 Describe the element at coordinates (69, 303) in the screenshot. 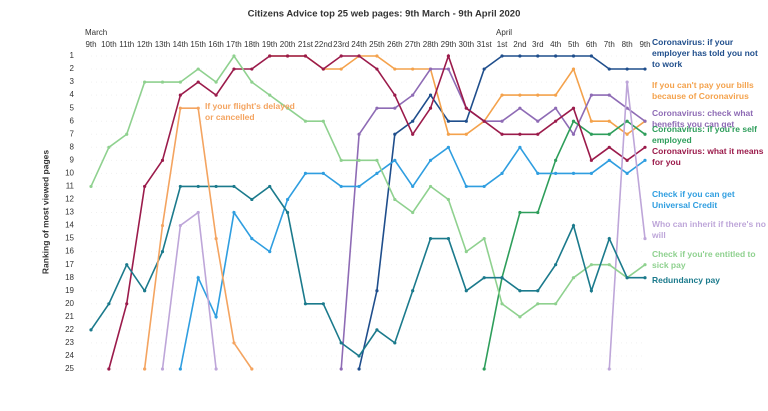

I see `y-tick-label: 20` at that location.